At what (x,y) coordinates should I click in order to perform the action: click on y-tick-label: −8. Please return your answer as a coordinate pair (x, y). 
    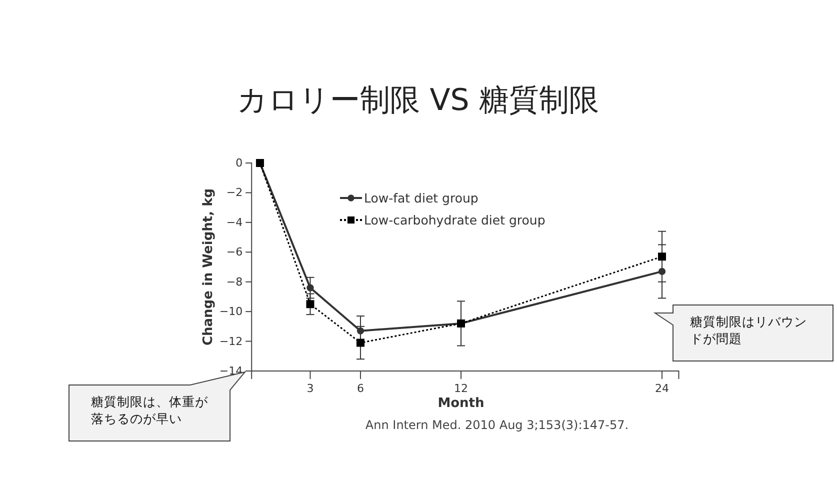
    Looking at the image, I should click on (234, 281).